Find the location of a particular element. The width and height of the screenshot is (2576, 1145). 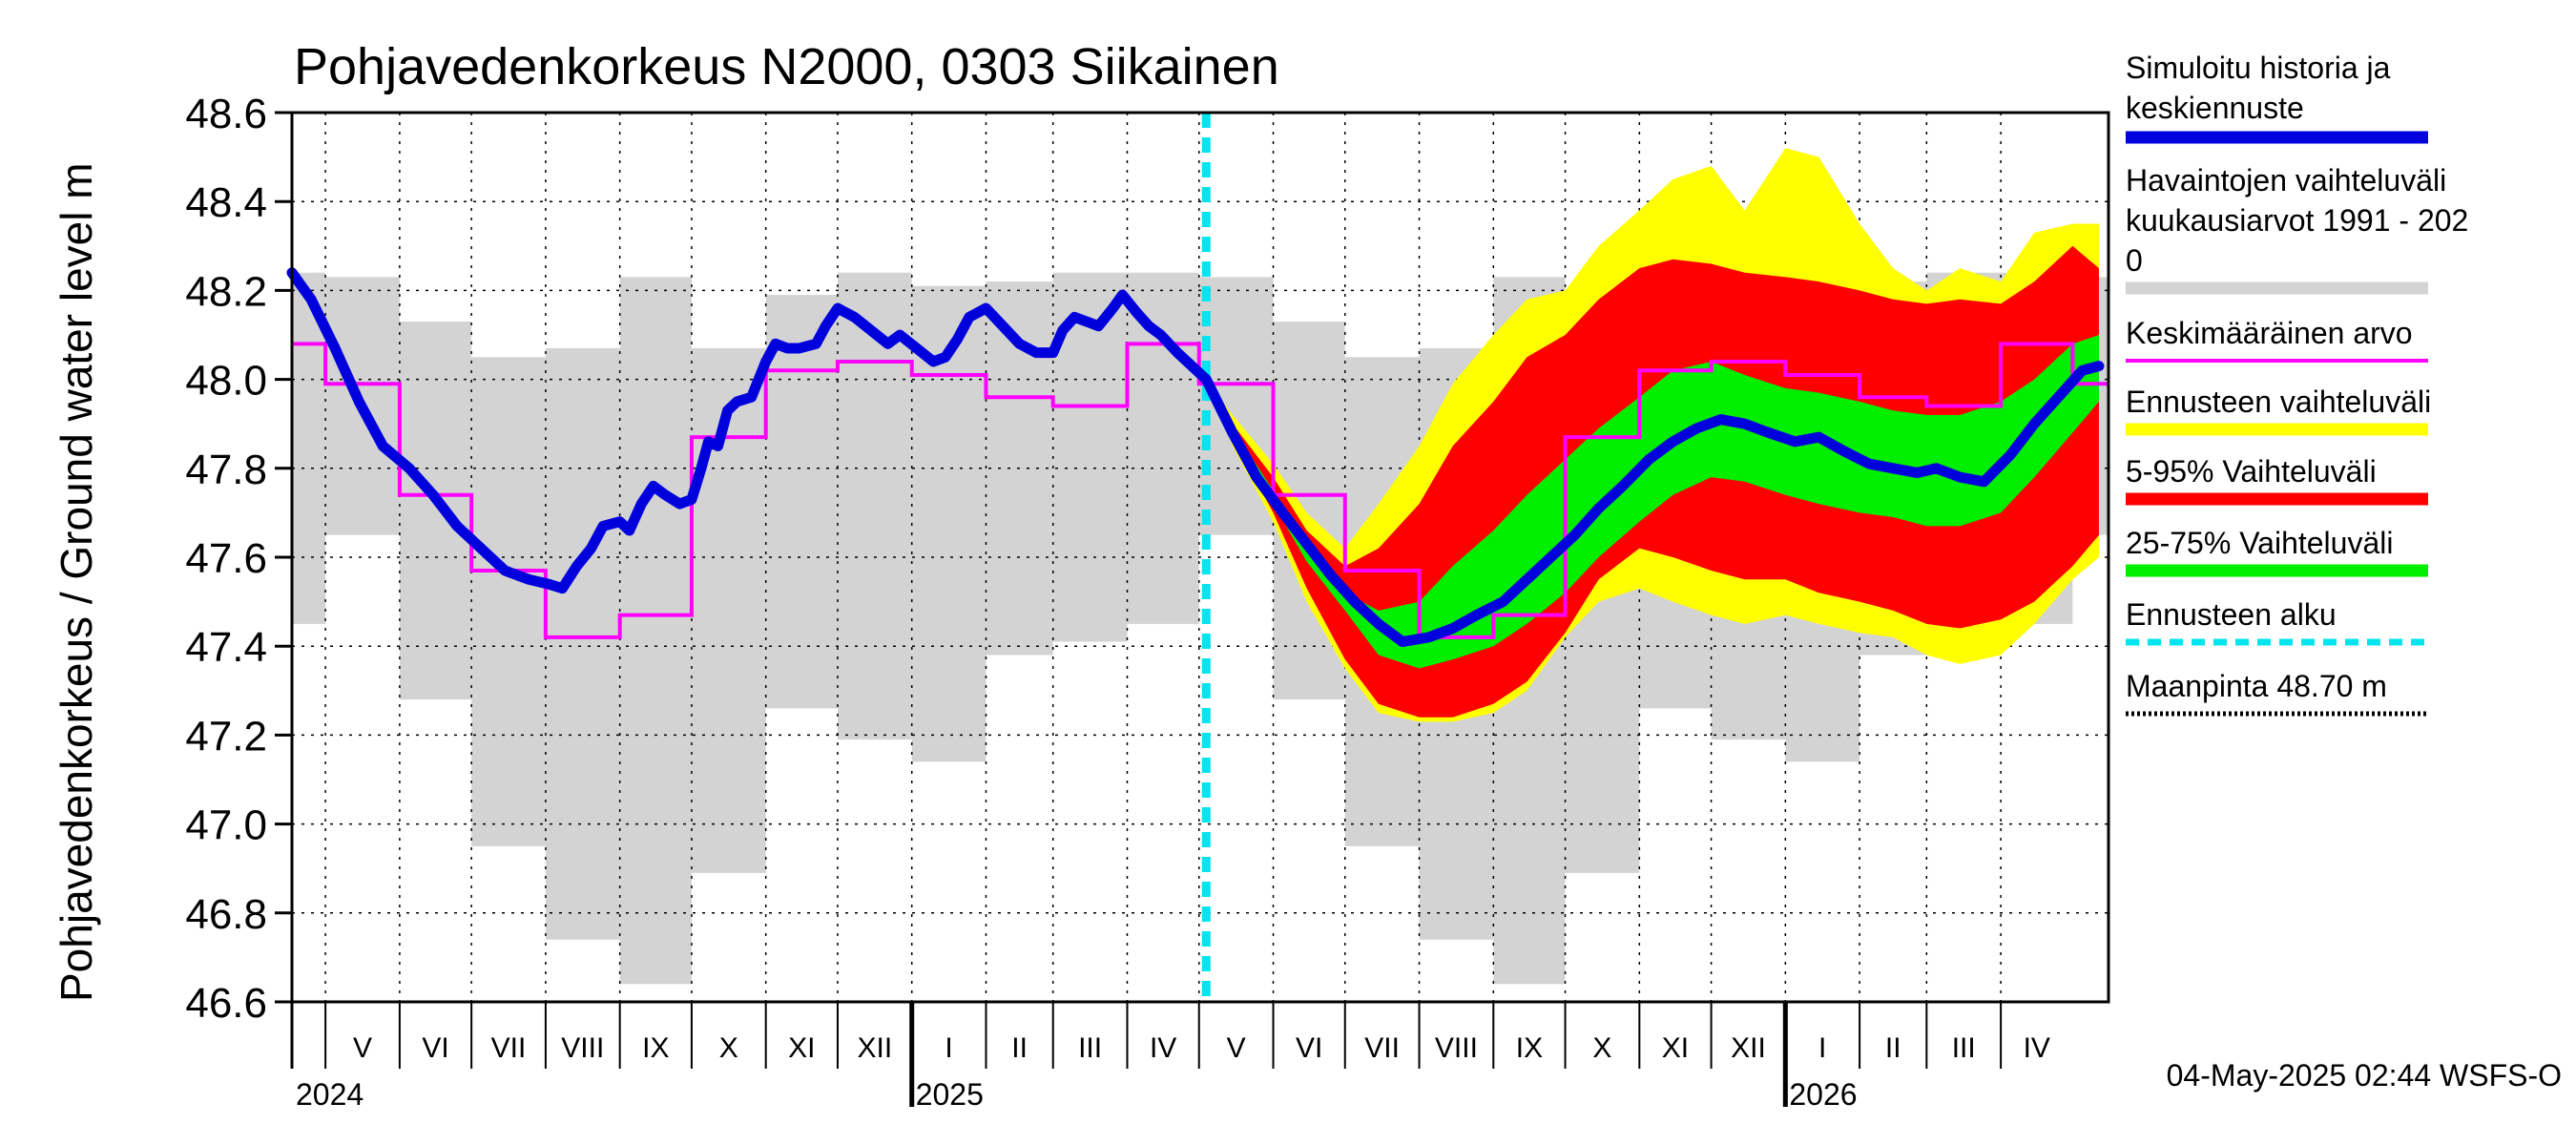

legend-label: Simuloitu historia ja is located at coordinates (2258, 68).